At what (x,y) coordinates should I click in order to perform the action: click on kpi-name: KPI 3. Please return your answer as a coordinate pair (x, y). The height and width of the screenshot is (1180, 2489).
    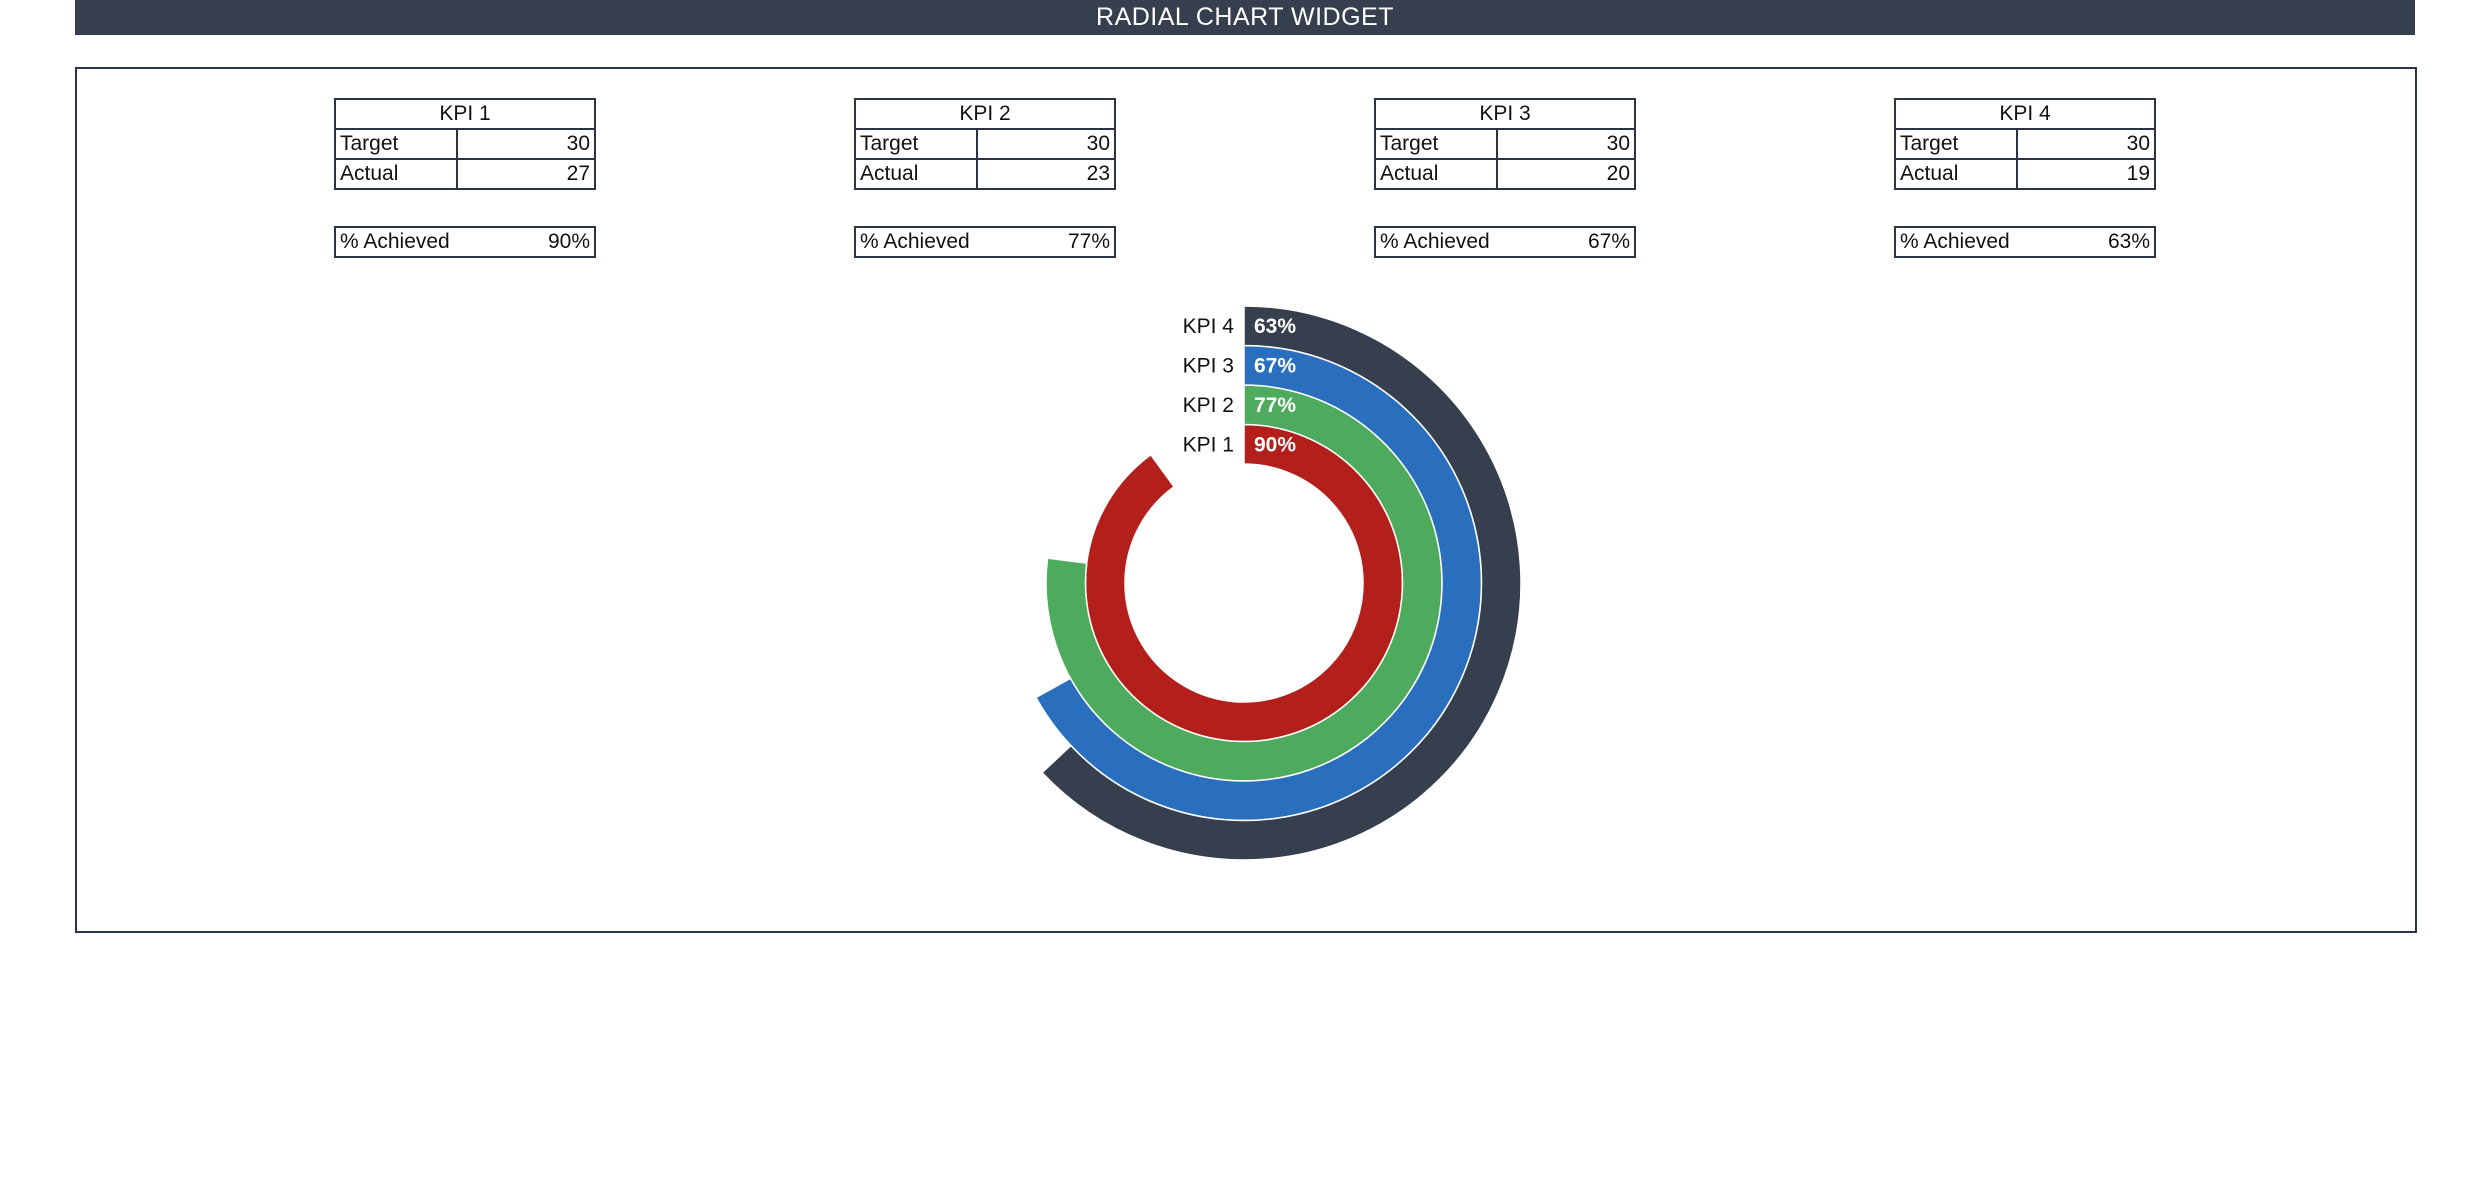
    Looking at the image, I should click on (1505, 114).